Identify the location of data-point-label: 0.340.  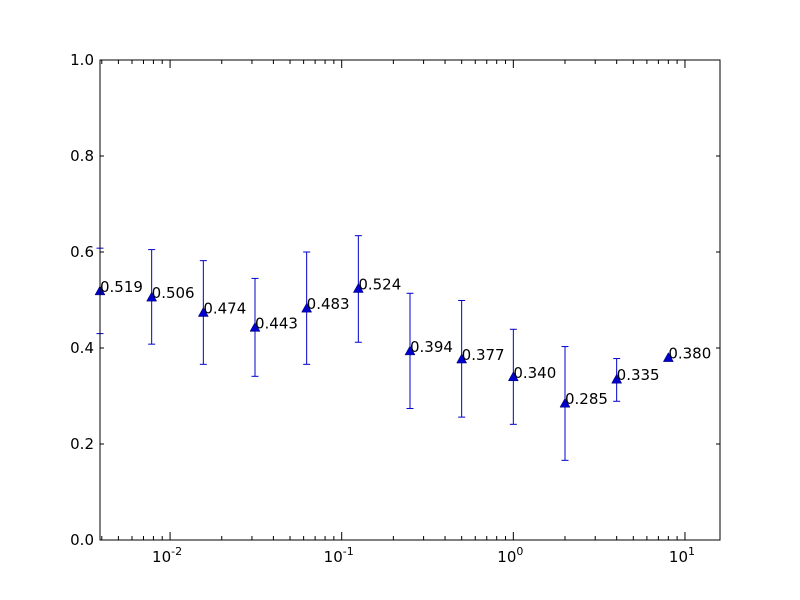
(534, 373).